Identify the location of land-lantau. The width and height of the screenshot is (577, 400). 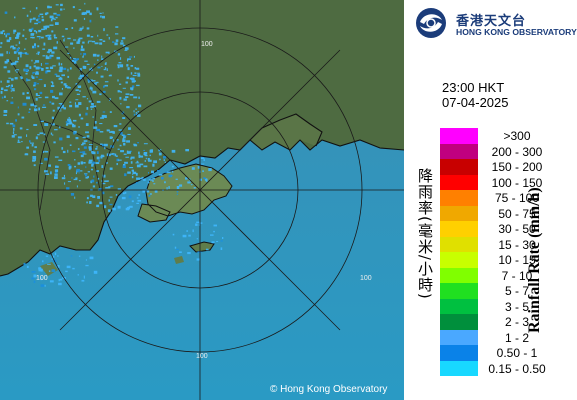
(154, 213).